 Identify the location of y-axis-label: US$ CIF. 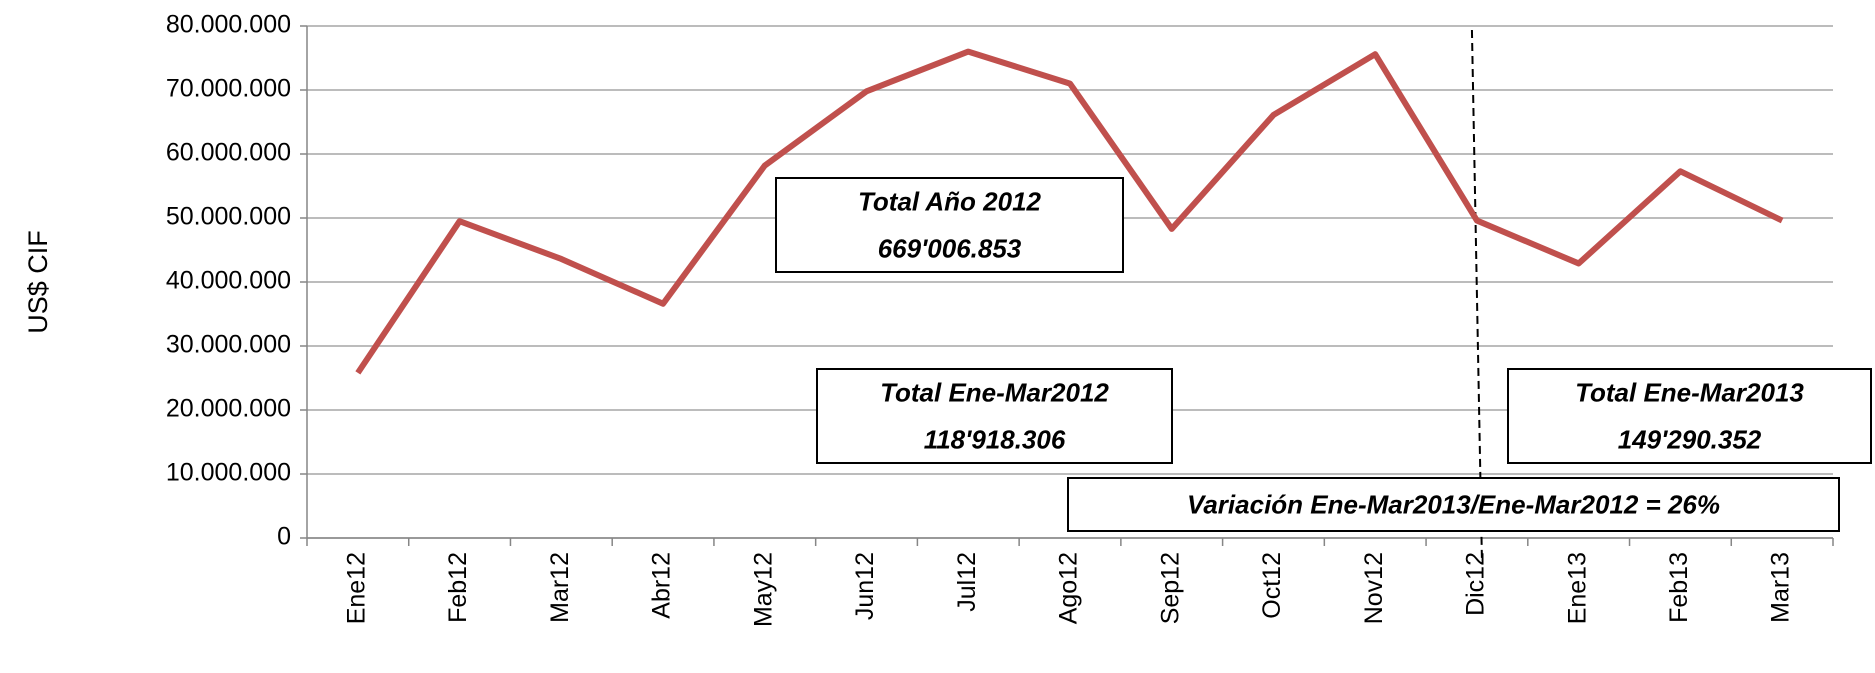
(38, 282).